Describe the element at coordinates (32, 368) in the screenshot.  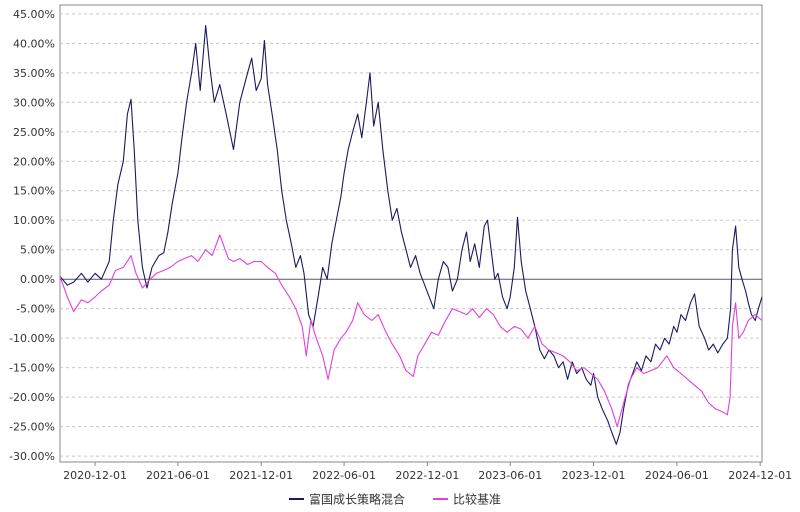
I see `y-tick-label: -15.00%` at that location.